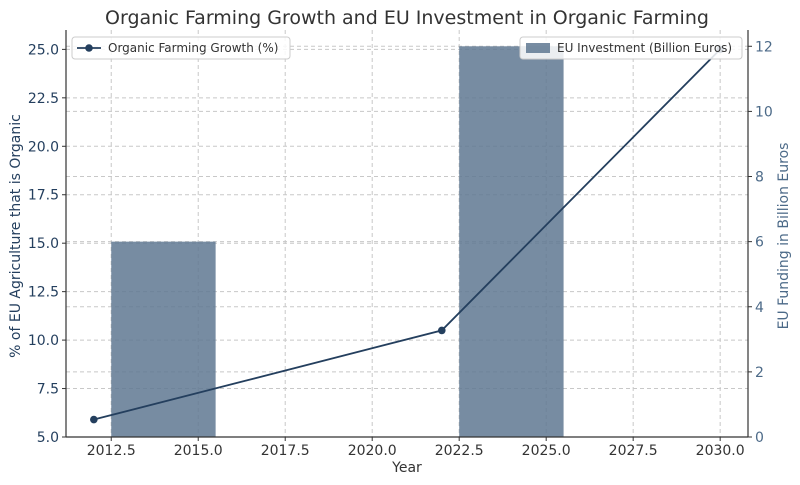  I want to click on x-axis-label: Year, so click(406, 468).